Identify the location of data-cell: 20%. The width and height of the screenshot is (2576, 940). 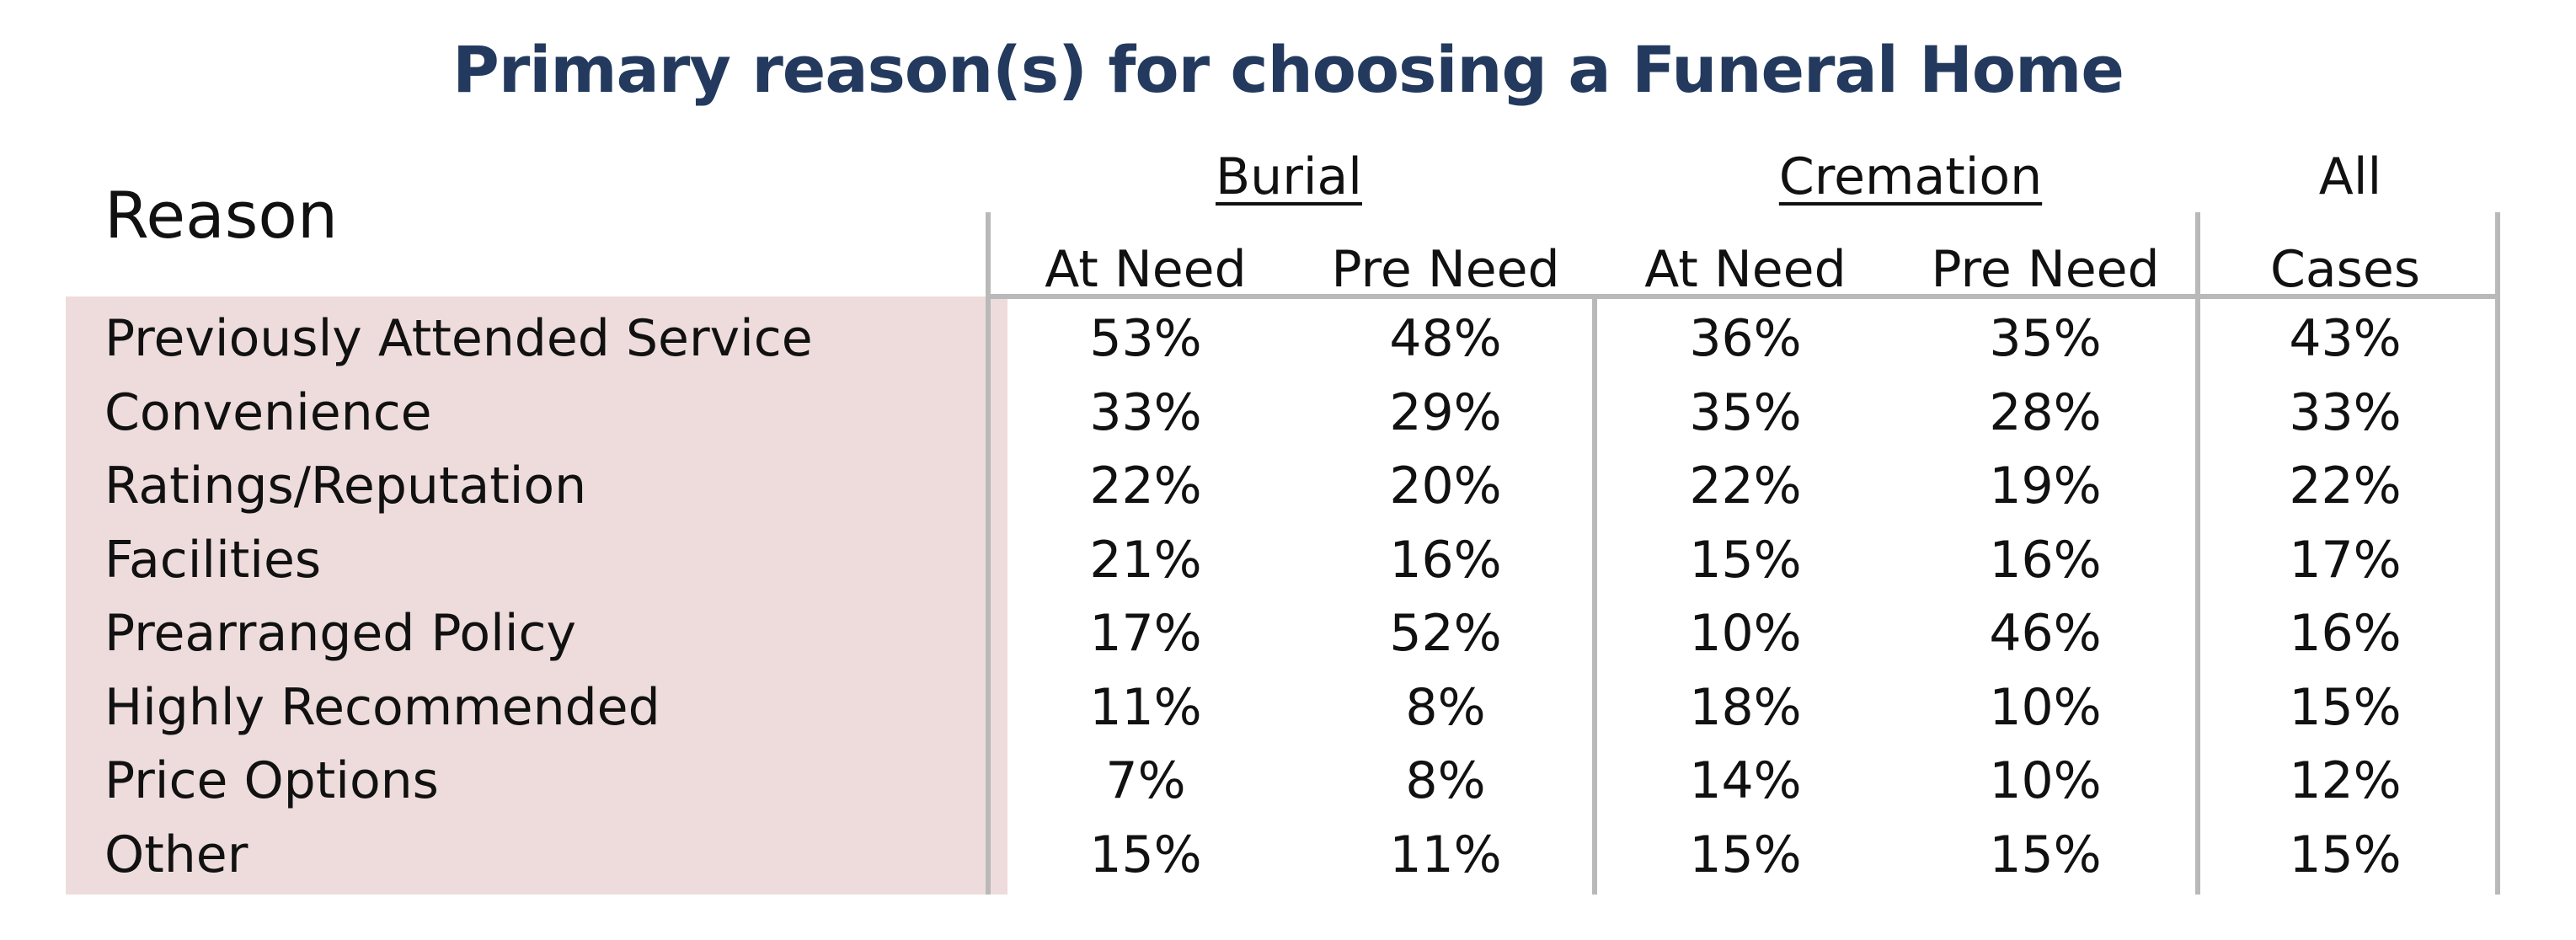
(1445, 486).